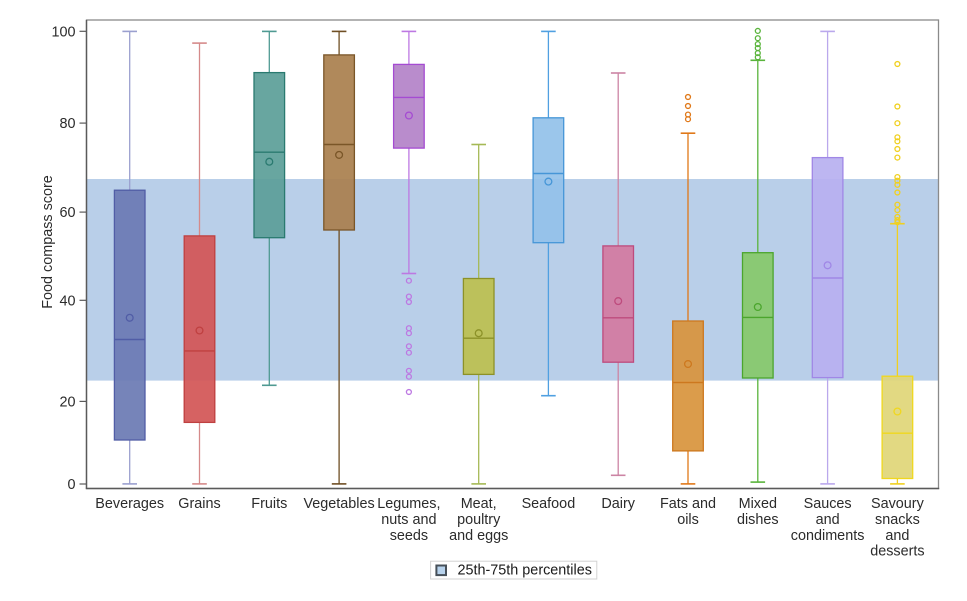 Image resolution: width=967 pixels, height=601 pixels. Describe the element at coordinates (828, 536) in the screenshot. I see `svg-text: condiments` at that location.